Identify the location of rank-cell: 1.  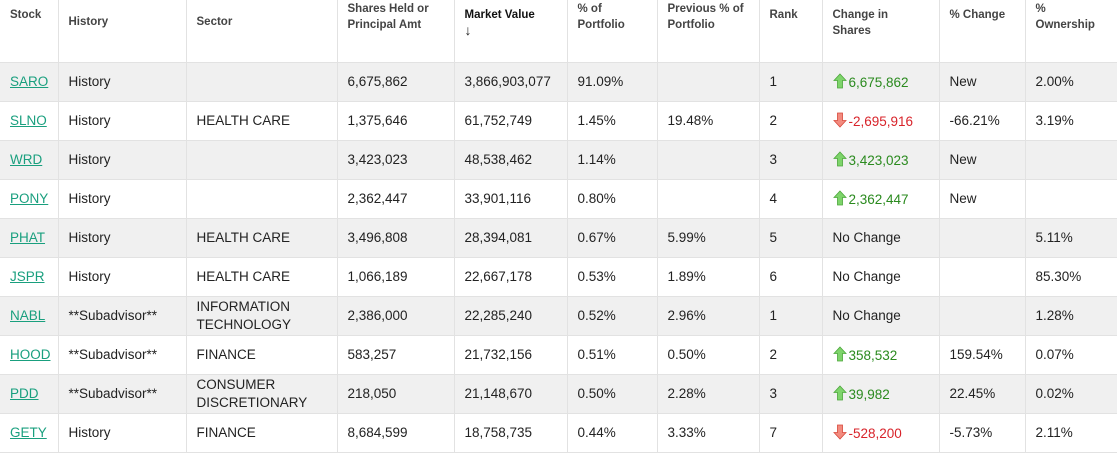
(791, 316).